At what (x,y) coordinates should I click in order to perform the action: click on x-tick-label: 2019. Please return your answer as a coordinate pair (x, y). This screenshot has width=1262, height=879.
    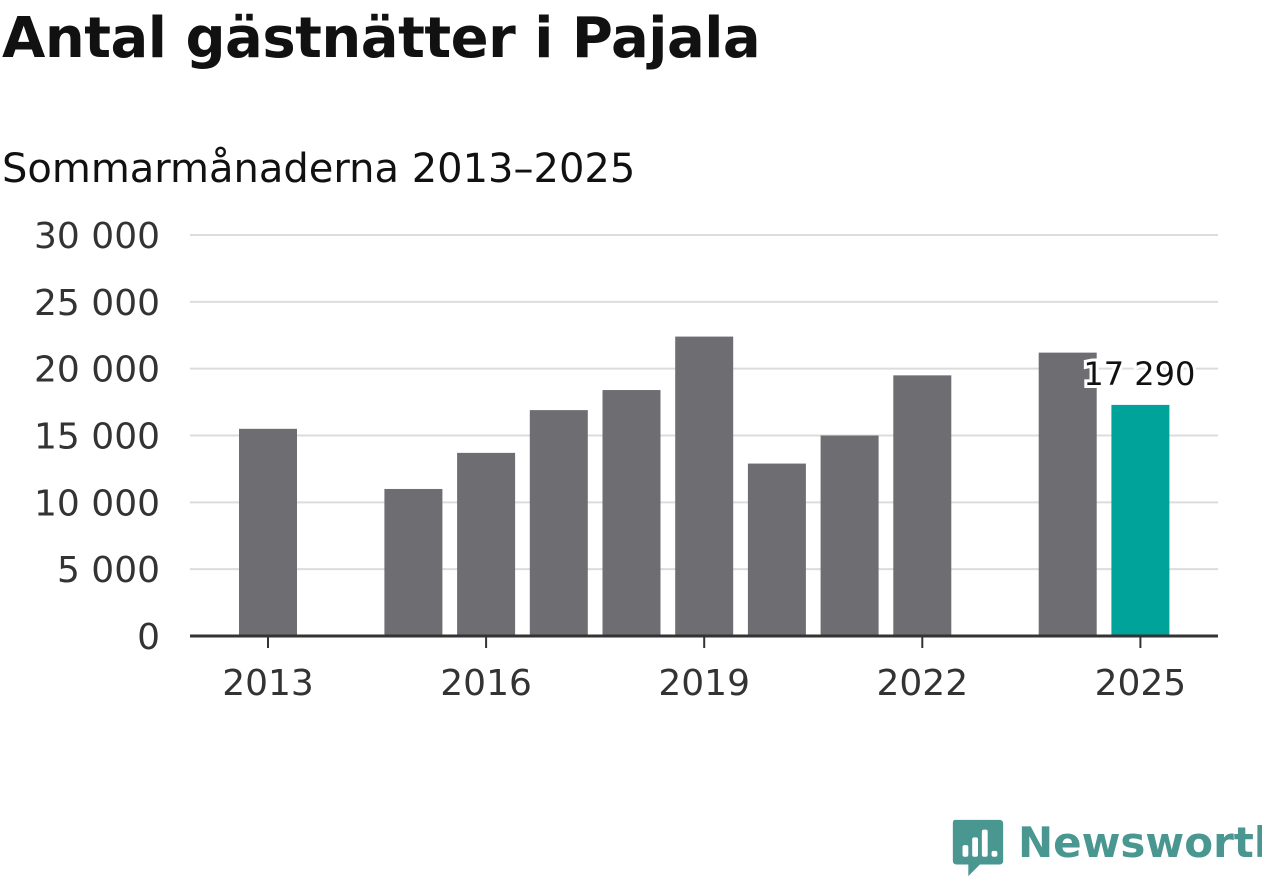
    Looking at the image, I should click on (704, 683).